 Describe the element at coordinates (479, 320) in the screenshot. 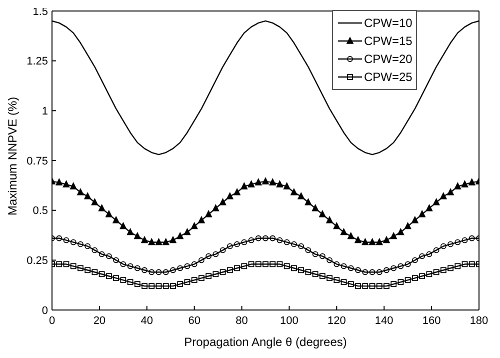

I see `x-tick-label: 180` at that location.